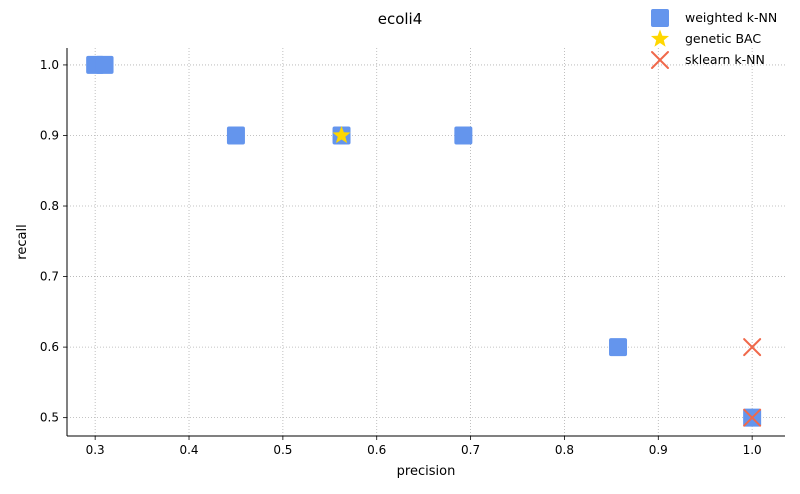 This screenshot has height=494, width=800. I want to click on y-tick-label: 0.7, so click(49, 277).